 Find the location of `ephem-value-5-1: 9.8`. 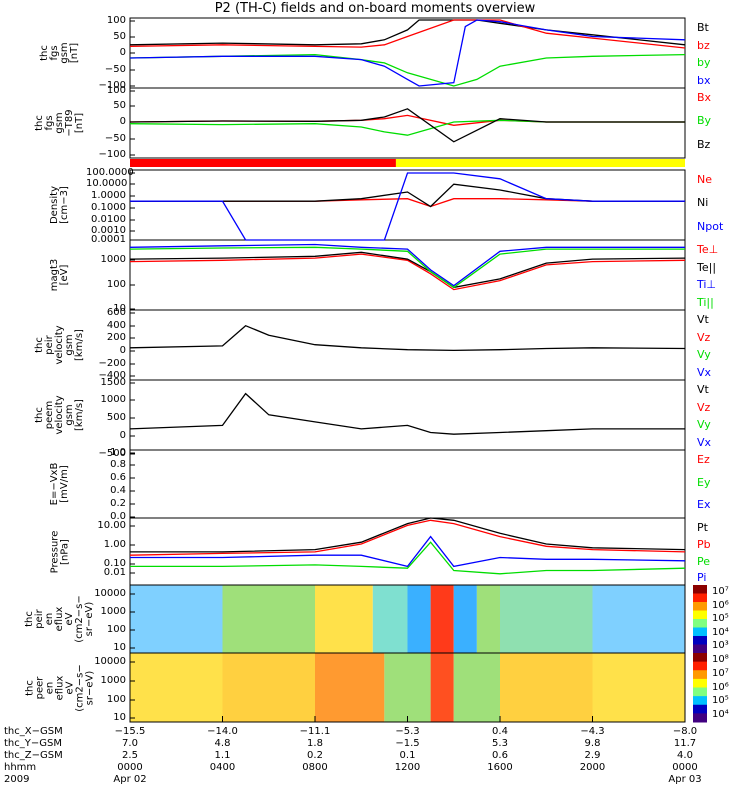

ephem-value-5-1: 9.8 is located at coordinates (592, 743).